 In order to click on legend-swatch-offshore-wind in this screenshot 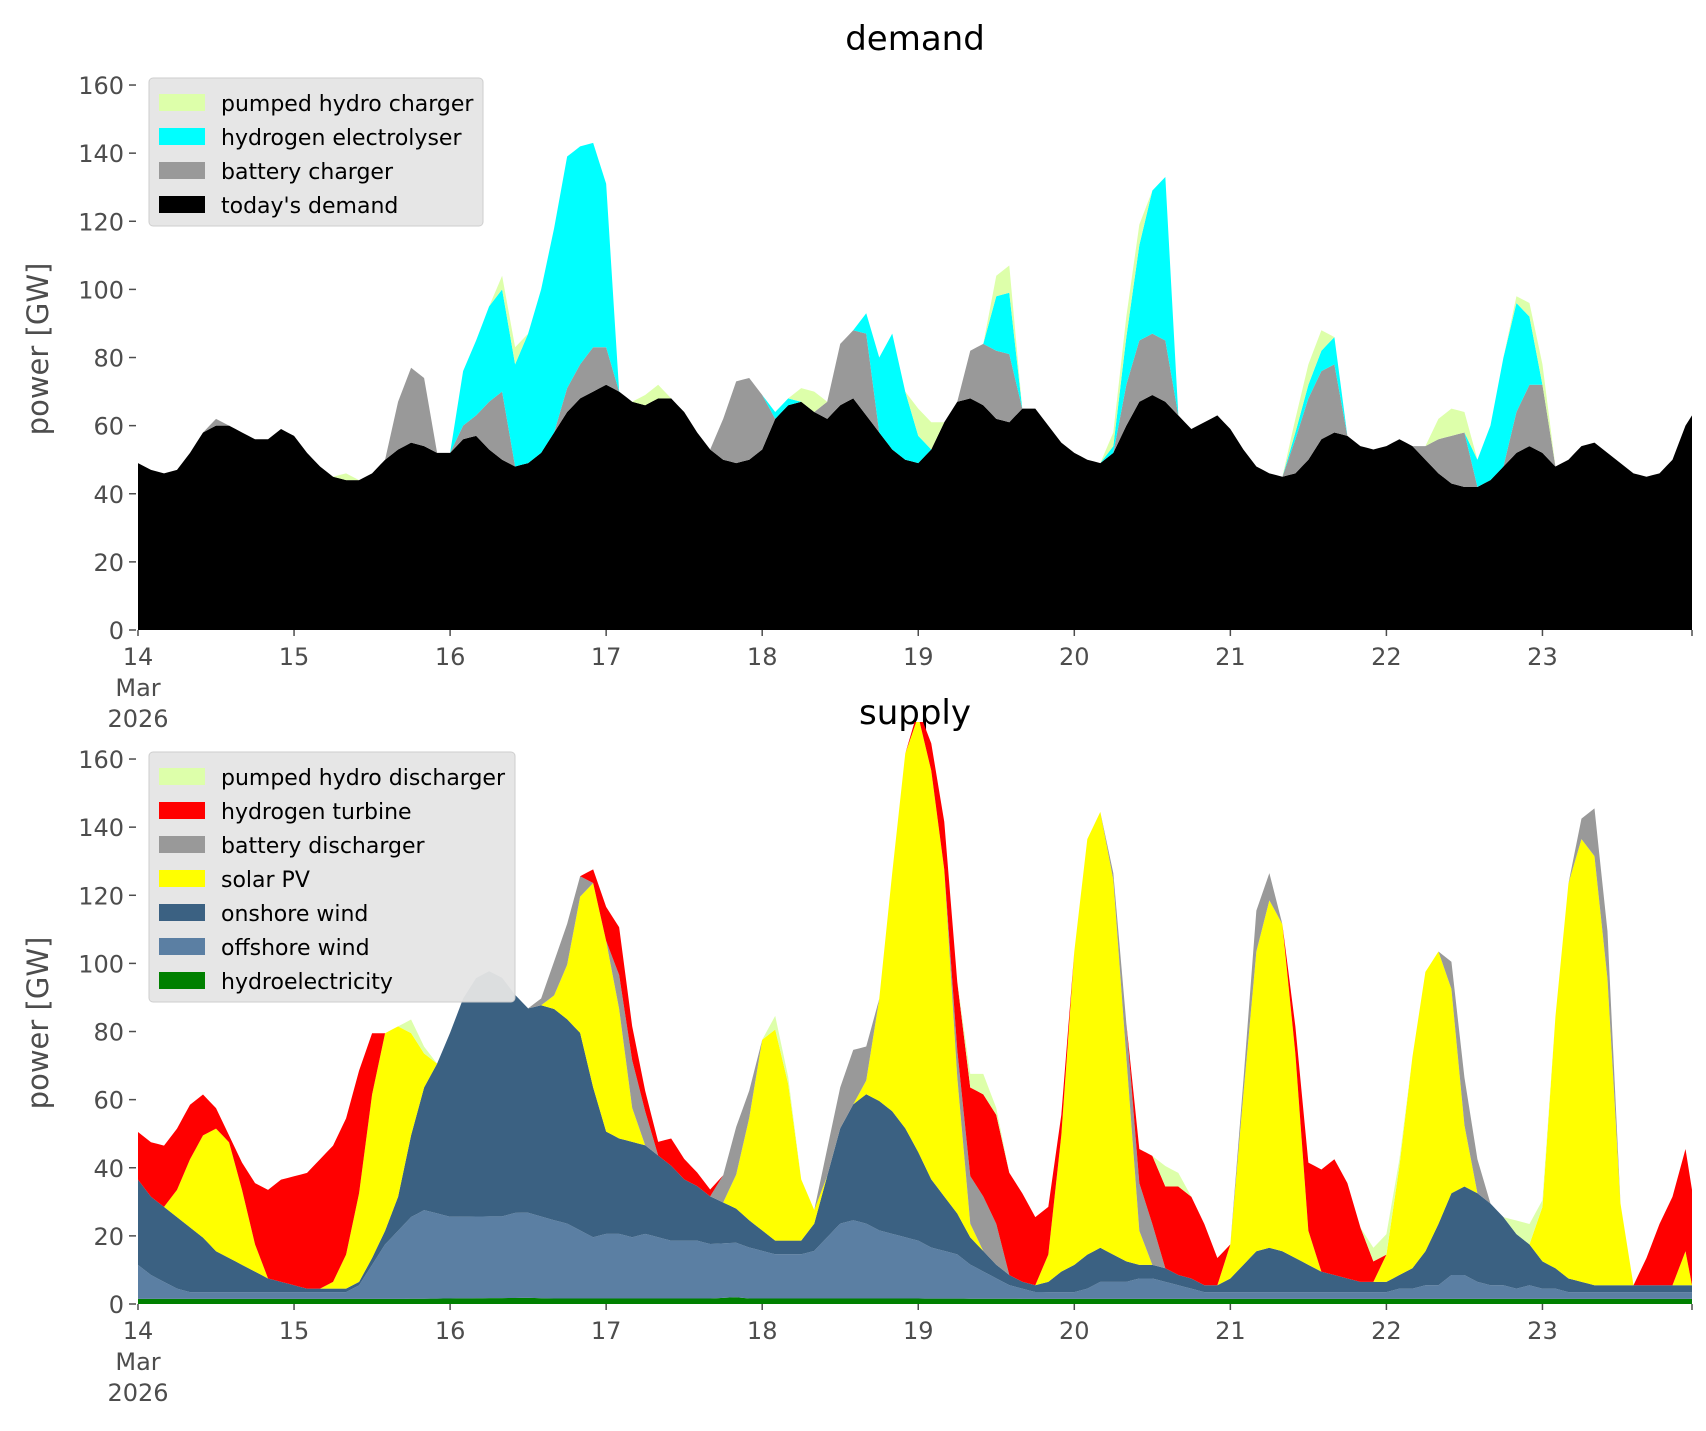, I will do `click(182, 946)`.